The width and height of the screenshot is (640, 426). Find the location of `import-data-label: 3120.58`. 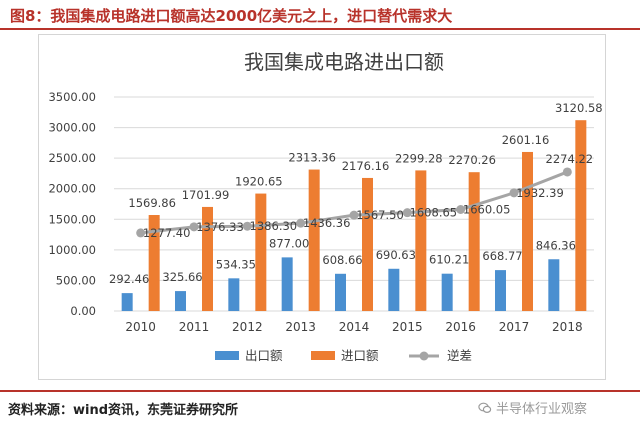

import-data-label: 3120.58 is located at coordinates (579, 108).